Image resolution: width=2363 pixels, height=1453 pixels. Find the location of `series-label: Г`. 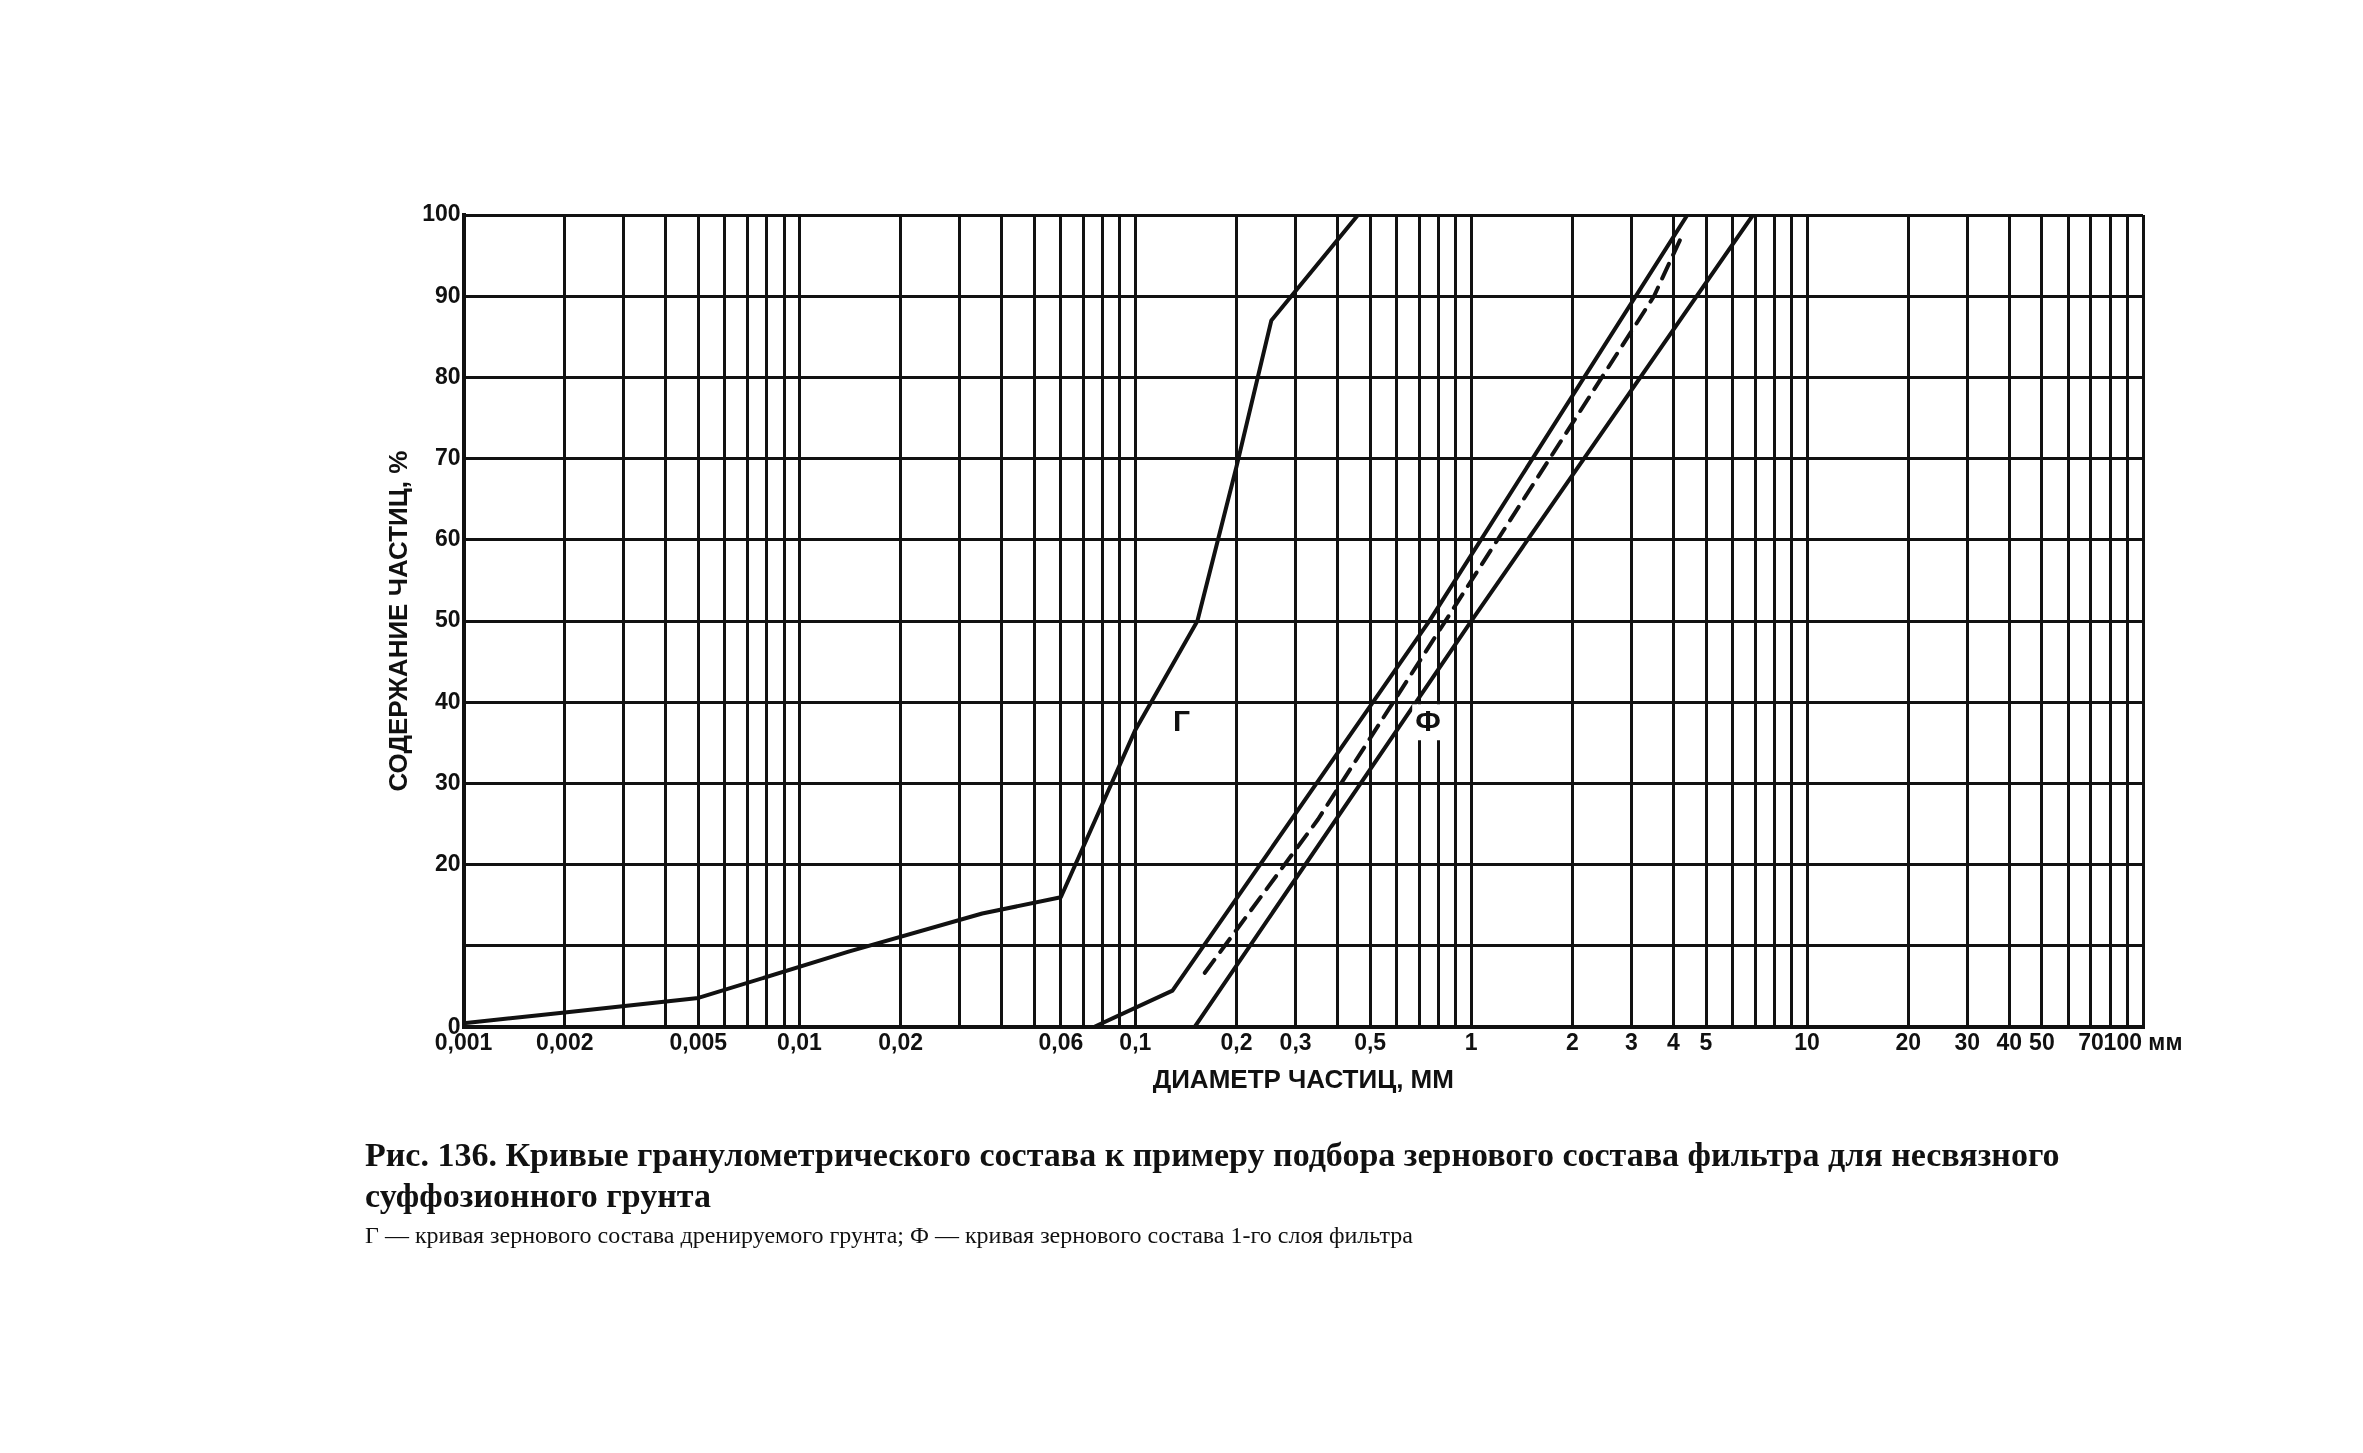

series-label: Г is located at coordinates (1182, 720).